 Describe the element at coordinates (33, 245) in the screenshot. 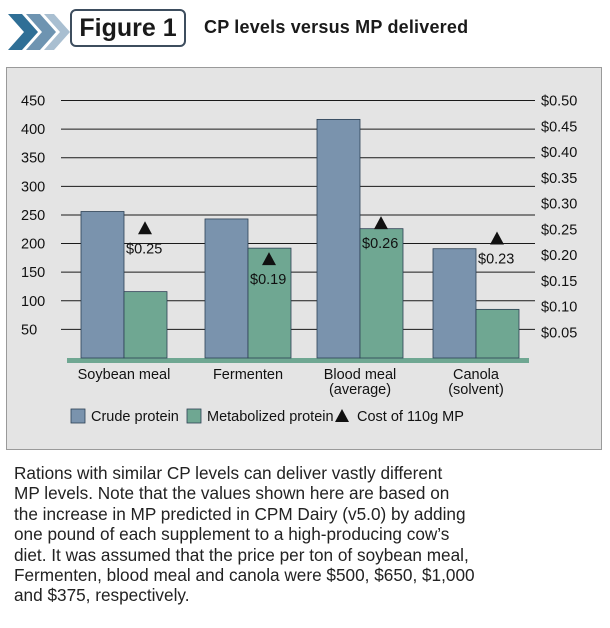

I see `y-left-tick-label: 200` at that location.